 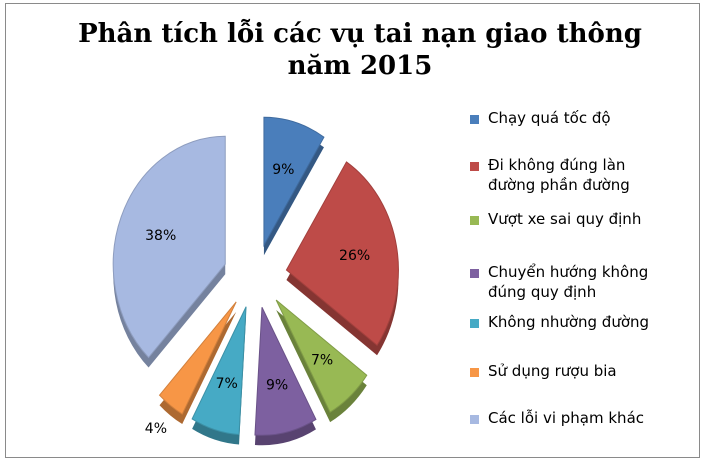 What do you see at coordinates (590, 282) in the screenshot?
I see `legend-label: Chuyển hướng không đúng quy định` at bounding box center [590, 282].